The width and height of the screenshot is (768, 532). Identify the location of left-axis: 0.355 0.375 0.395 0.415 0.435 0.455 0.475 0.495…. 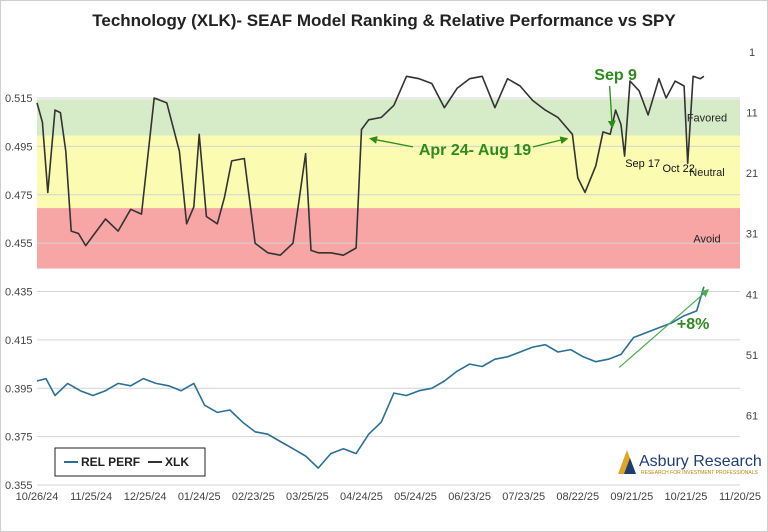
(19, 292).